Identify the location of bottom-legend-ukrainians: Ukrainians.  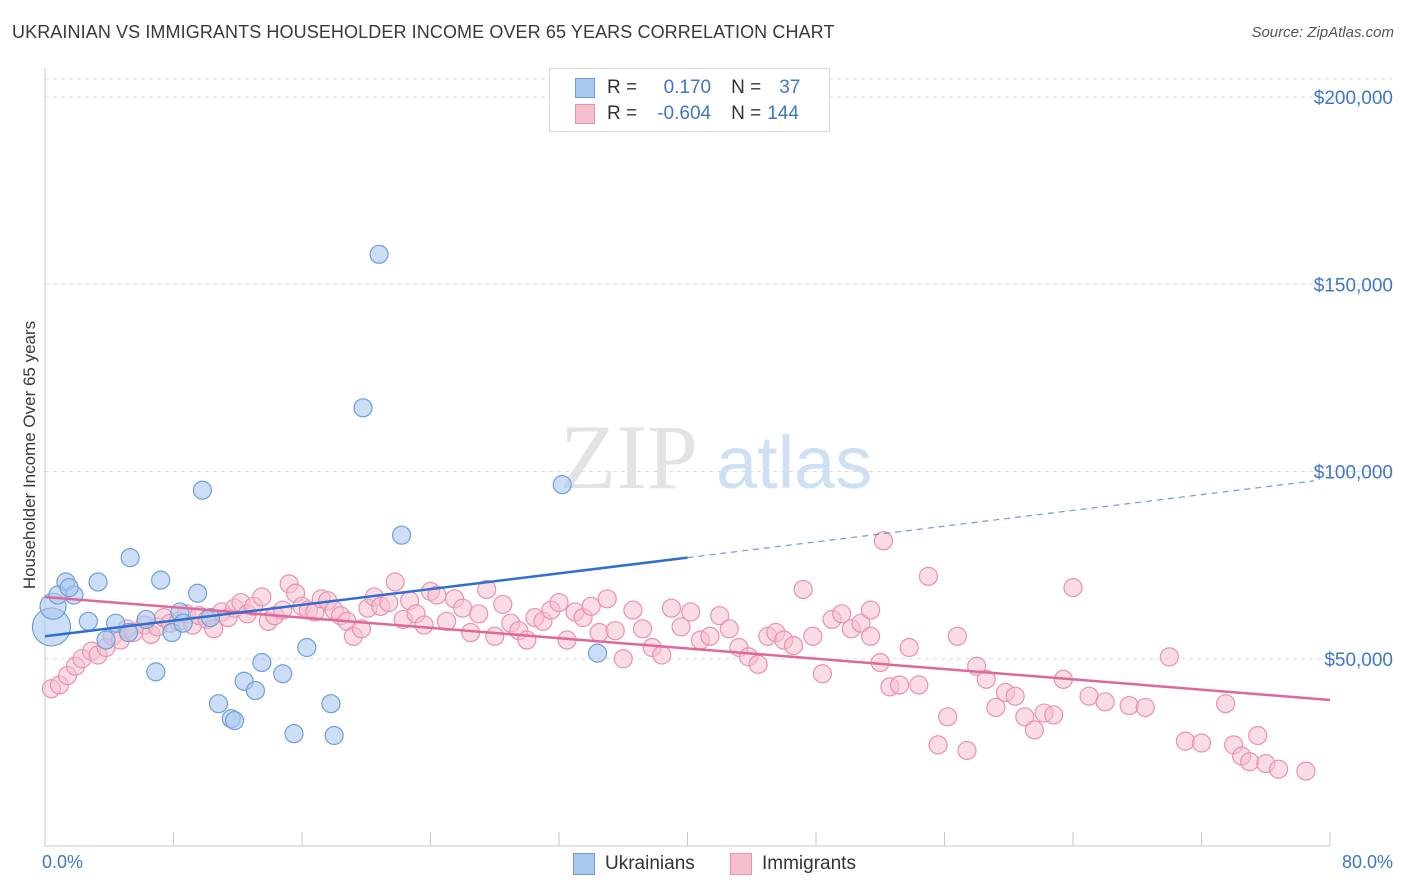
(634, 864).